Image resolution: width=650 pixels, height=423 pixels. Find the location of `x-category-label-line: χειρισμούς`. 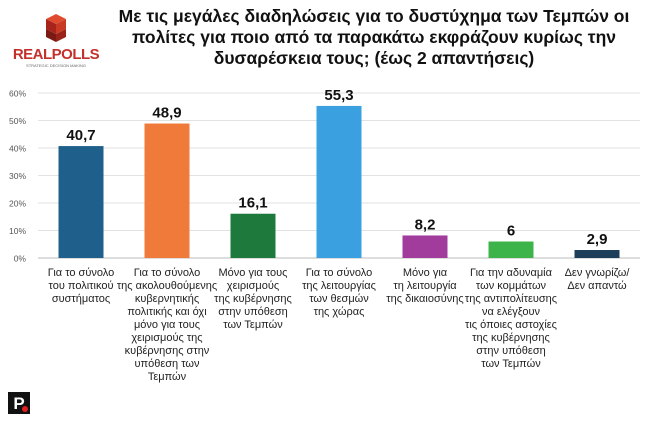

x-category-label-line: χειρισμούς is located at coordinates (253, 286).